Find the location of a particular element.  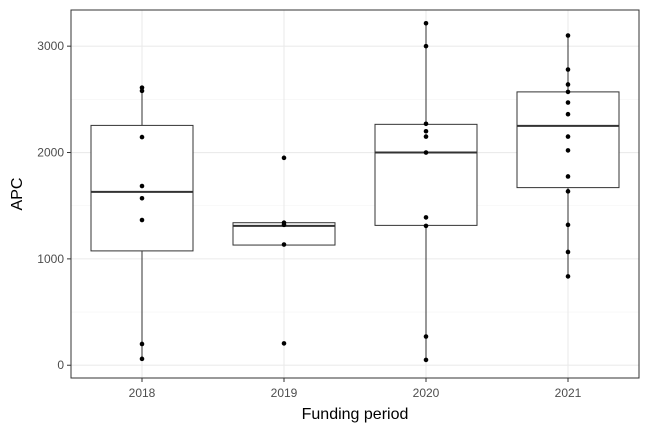

x-tick-label: 2019 is located at coordinates (284, 393).